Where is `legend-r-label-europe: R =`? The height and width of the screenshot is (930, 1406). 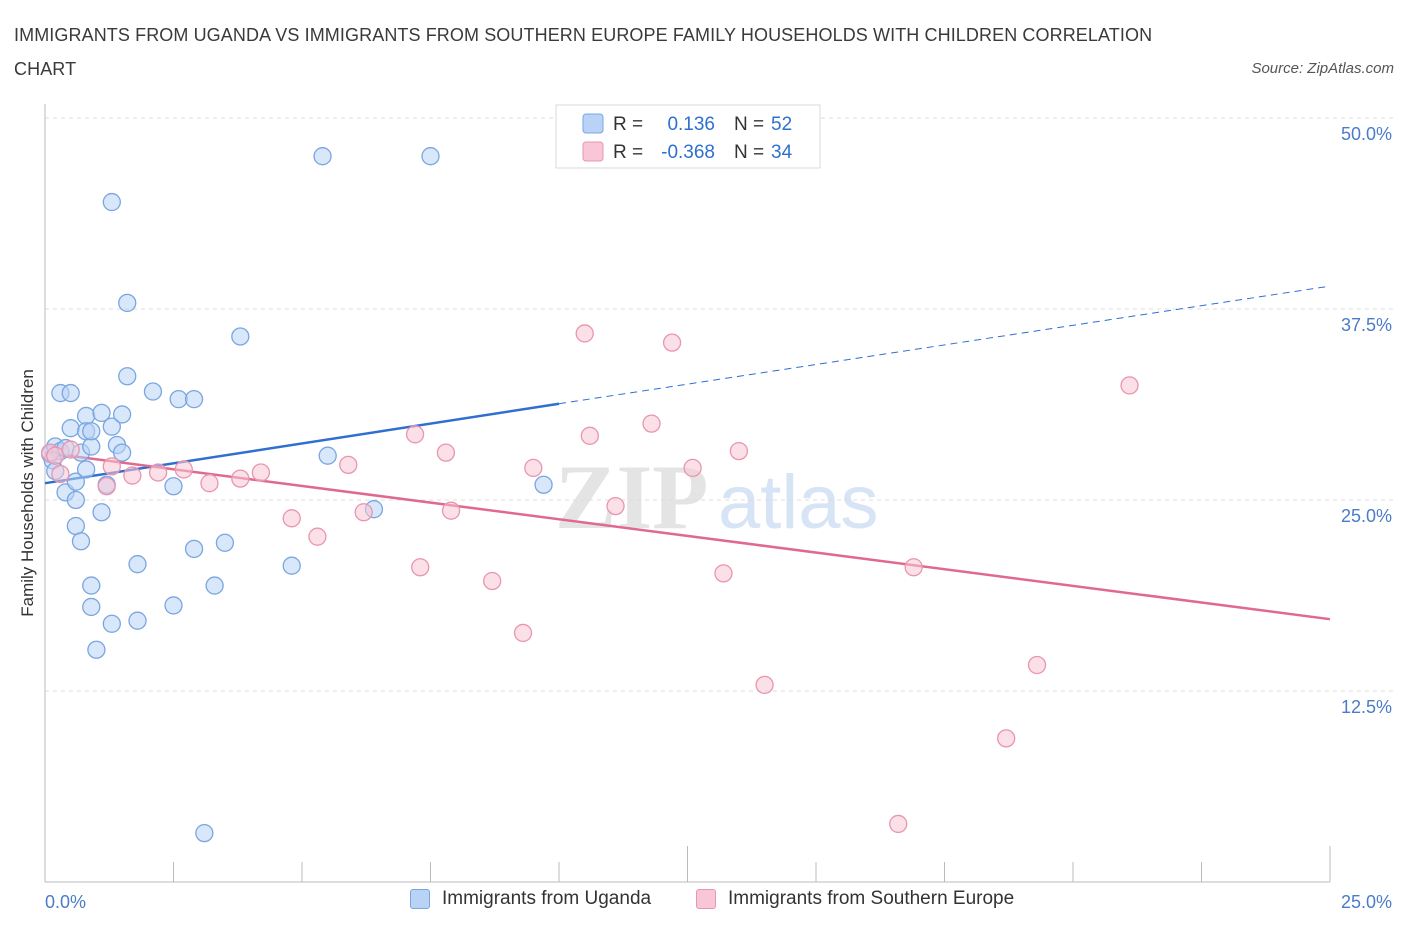
legend-r-label-europe: R = is located at coordinates (628, 152).